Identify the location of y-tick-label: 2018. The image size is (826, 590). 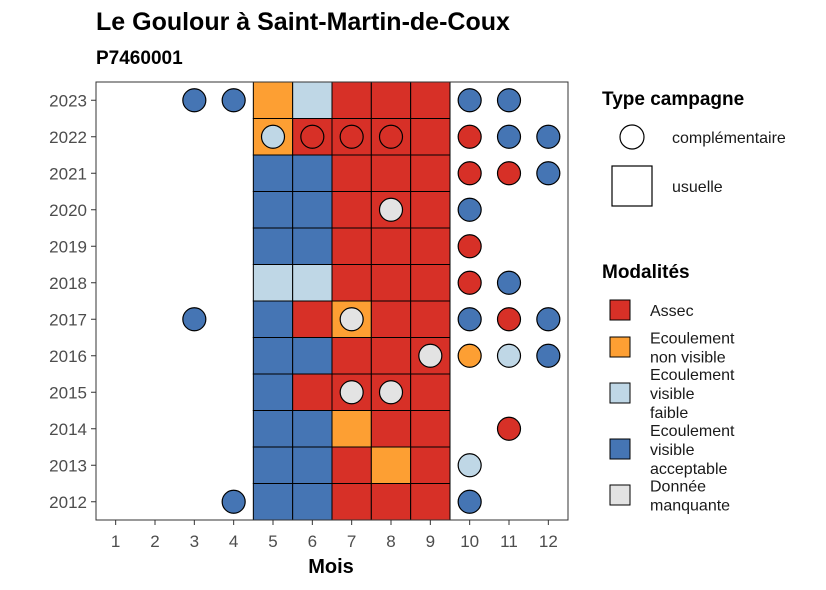
(68, 283).